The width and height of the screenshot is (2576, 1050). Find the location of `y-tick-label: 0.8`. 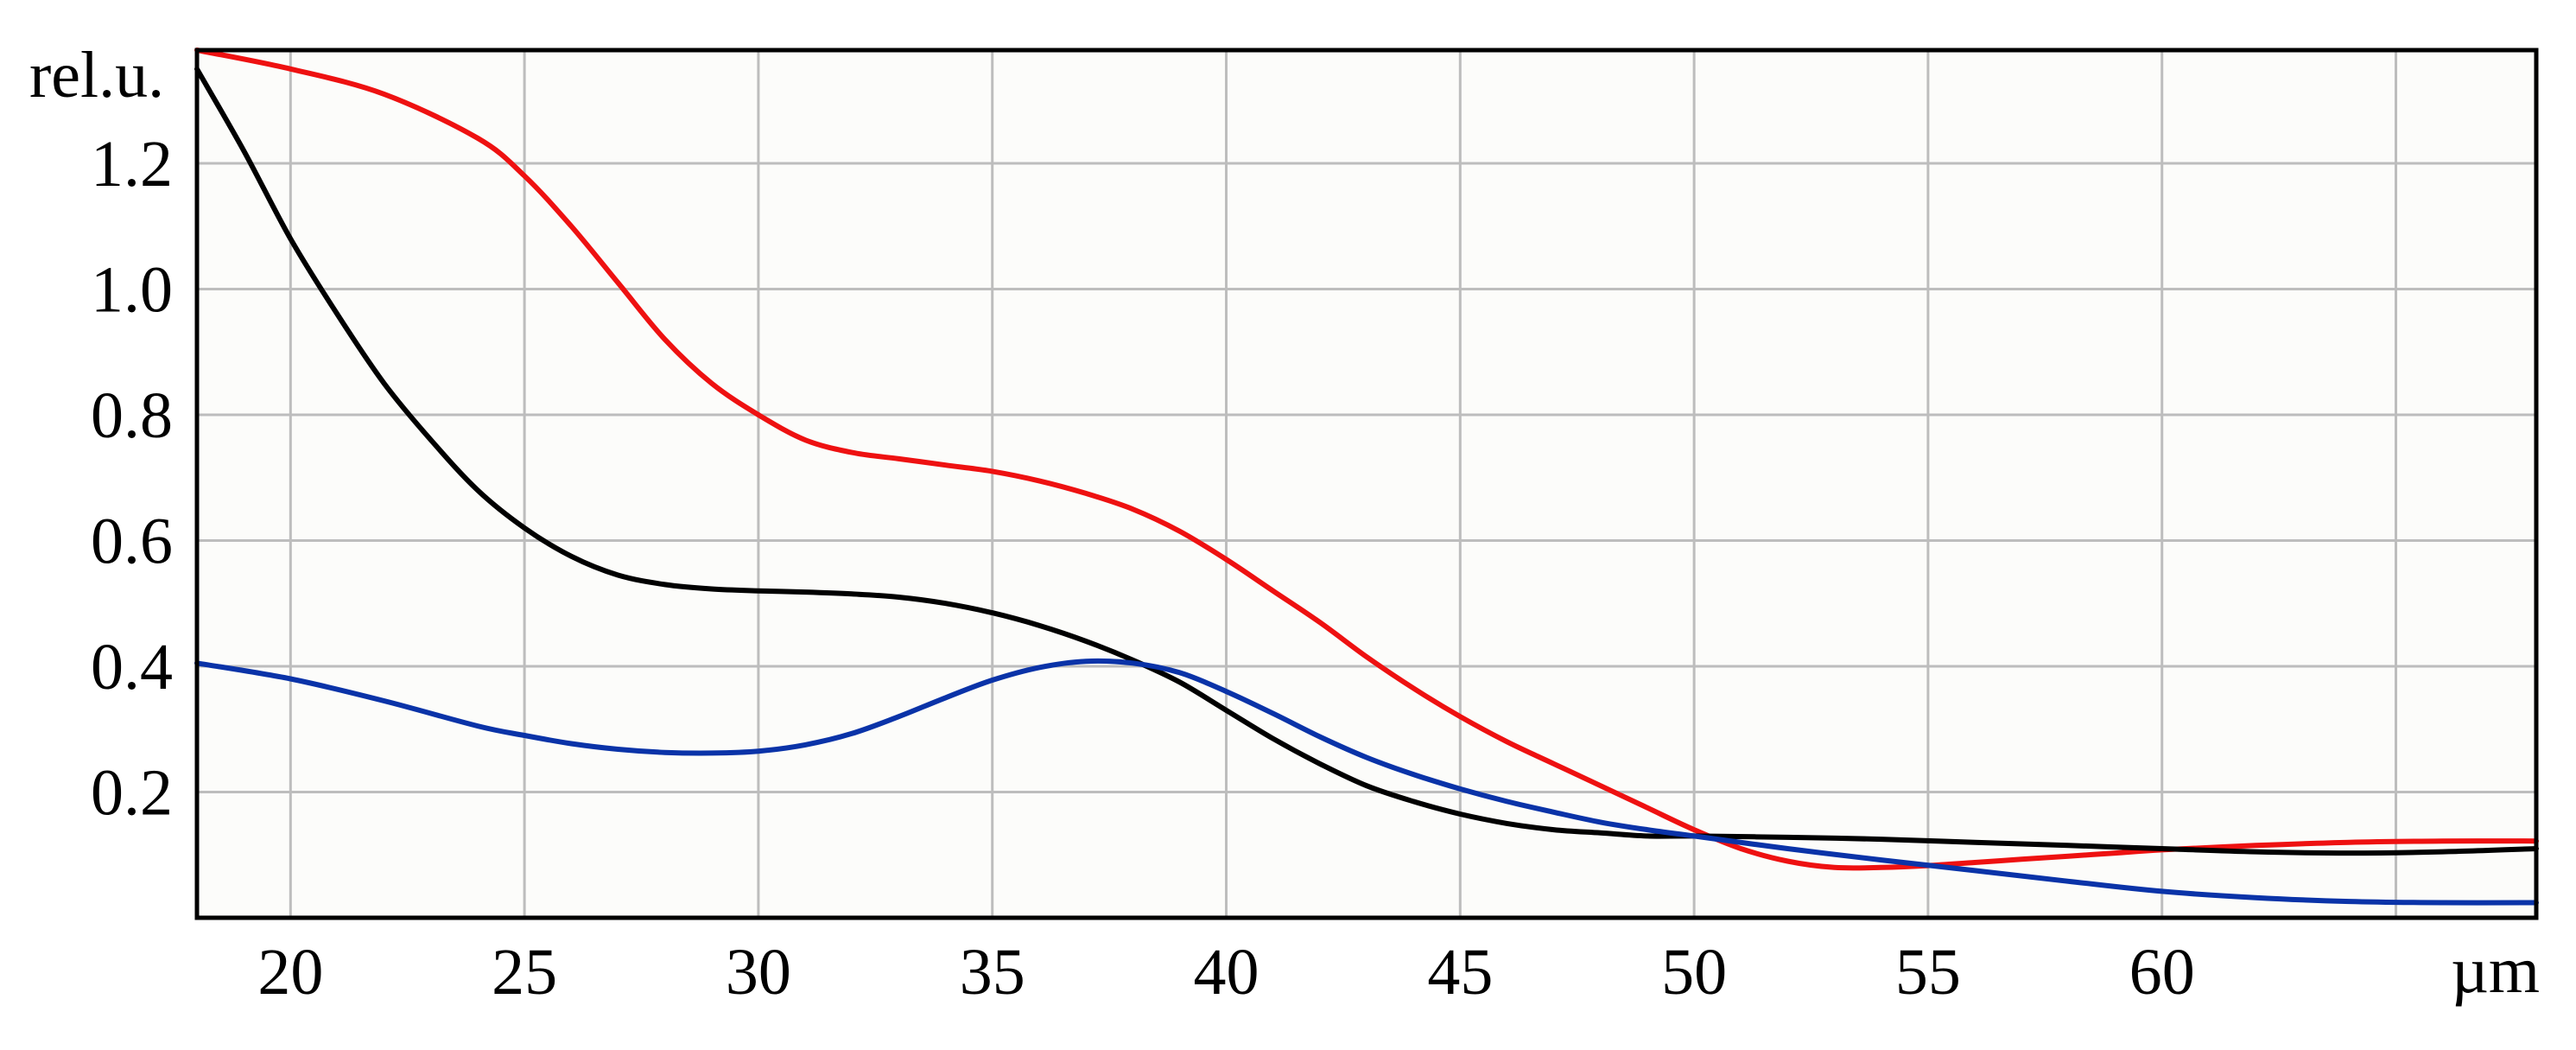

y-tick-label: 0.8 is located at coordinates (132, 415).